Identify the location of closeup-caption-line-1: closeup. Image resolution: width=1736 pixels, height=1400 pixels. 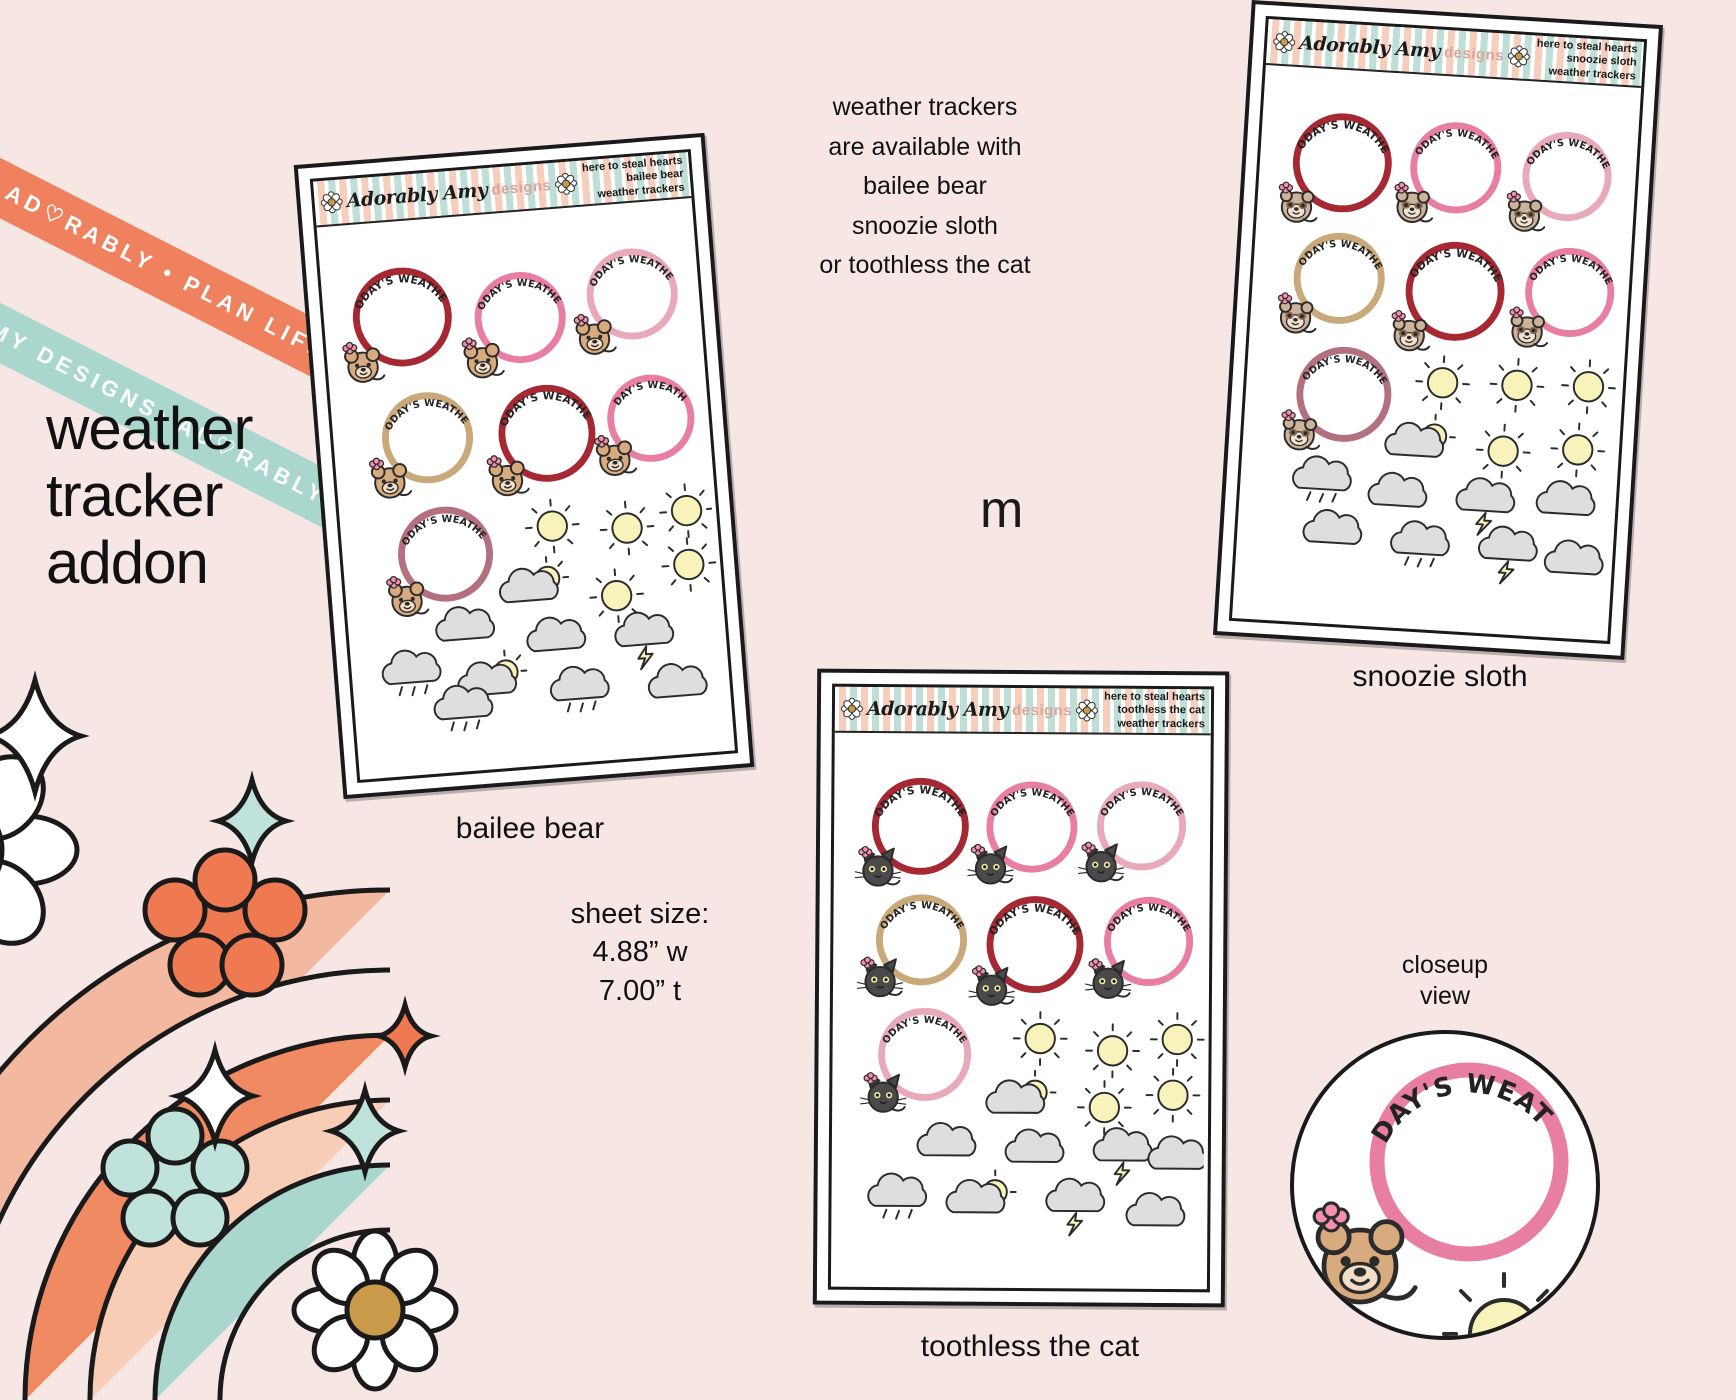
(1445, 965).